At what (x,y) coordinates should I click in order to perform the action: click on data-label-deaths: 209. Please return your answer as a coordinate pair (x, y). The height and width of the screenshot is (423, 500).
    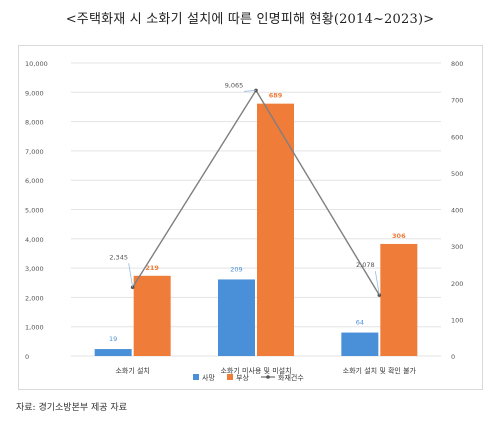
    Looking at the image, I should click on (236, 269).